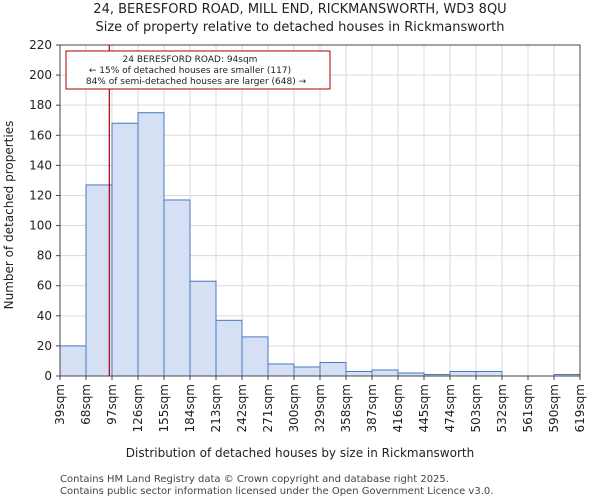 The width and height of the screenshot is (600, 500). What do you see at coordinates (346, 408) in the screenshot?
I see `x-tick-label-11: 358sqm` at bounding box center [346, 408].